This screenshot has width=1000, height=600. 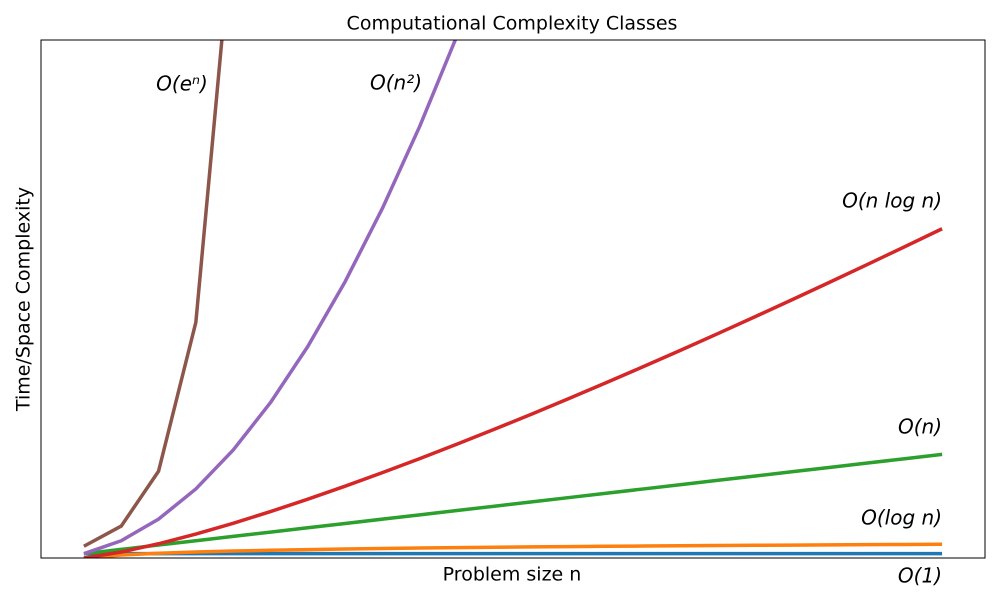 What do you see at coordinates (512, 575) in the screenshot?
I see `x-axis-label: Problem size n` at bounding box center [512, 575].